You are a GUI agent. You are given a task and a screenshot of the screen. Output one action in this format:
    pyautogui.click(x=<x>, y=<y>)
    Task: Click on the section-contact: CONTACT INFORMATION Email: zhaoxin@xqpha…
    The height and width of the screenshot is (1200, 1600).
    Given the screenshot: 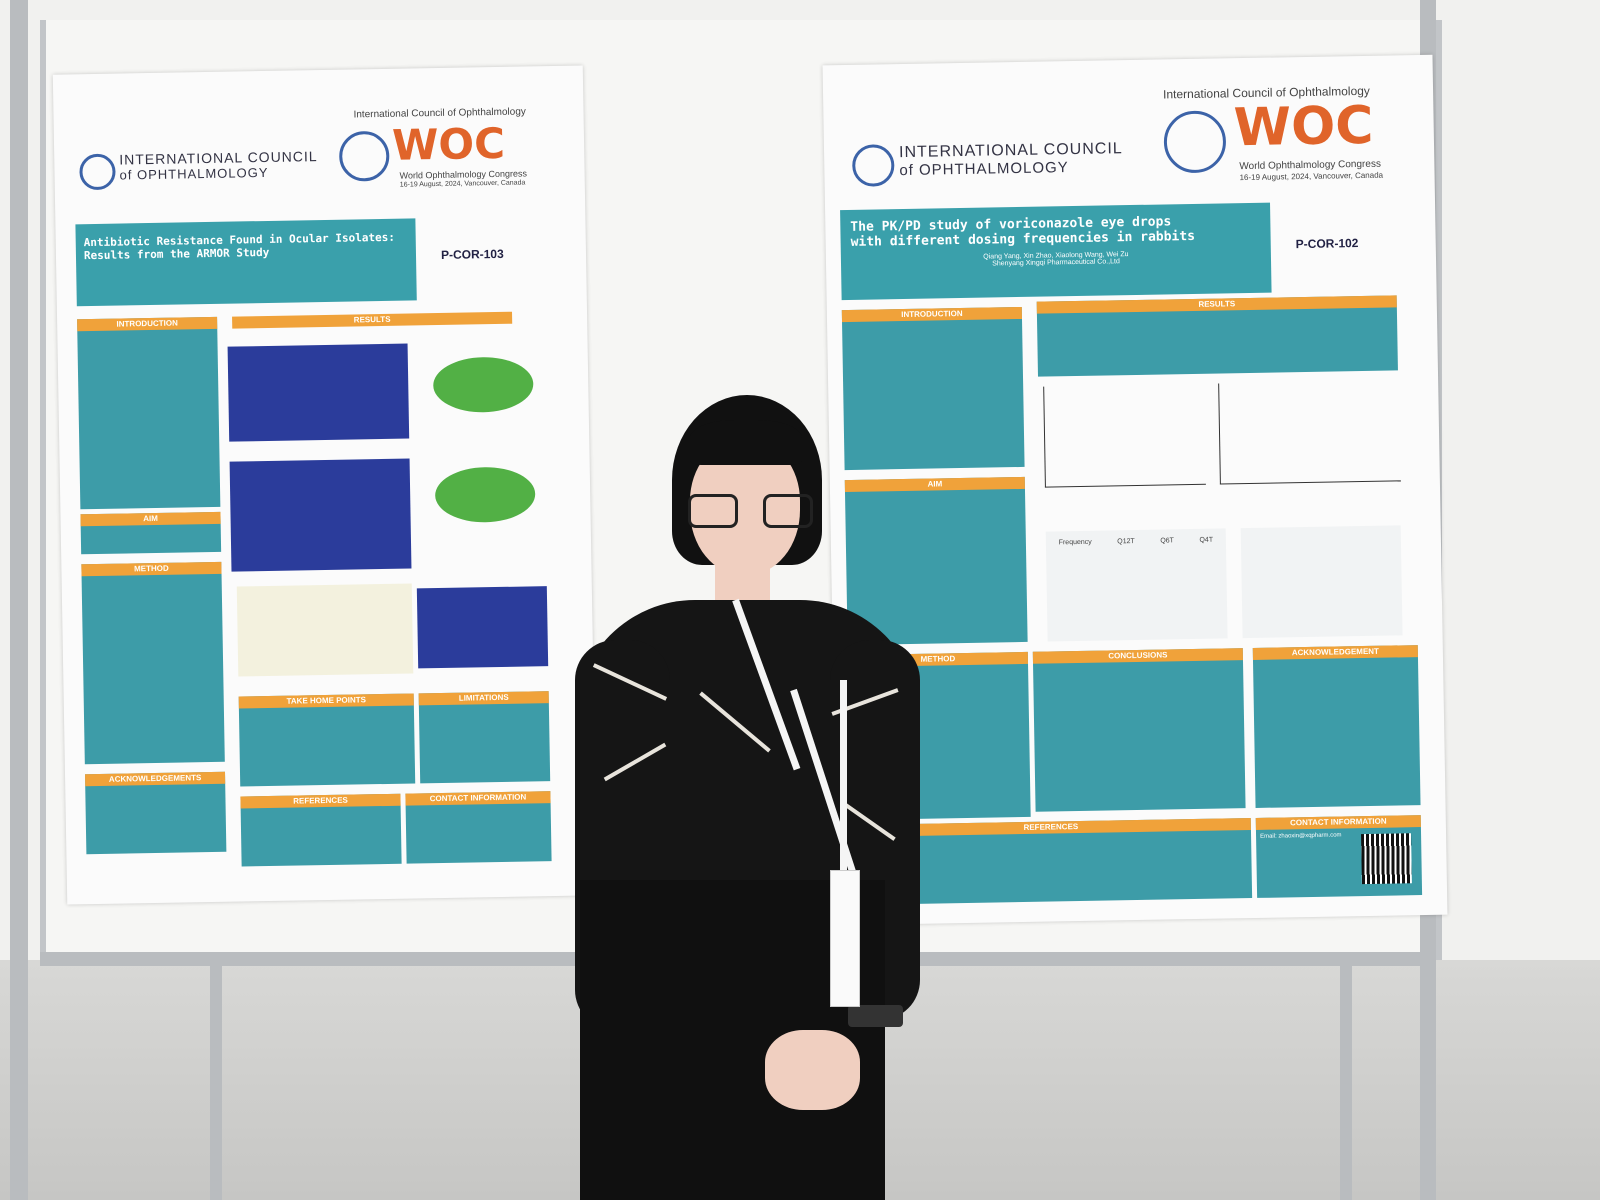 What is the action you would take?
    pyautogui.click(x=1339, y=856)
    